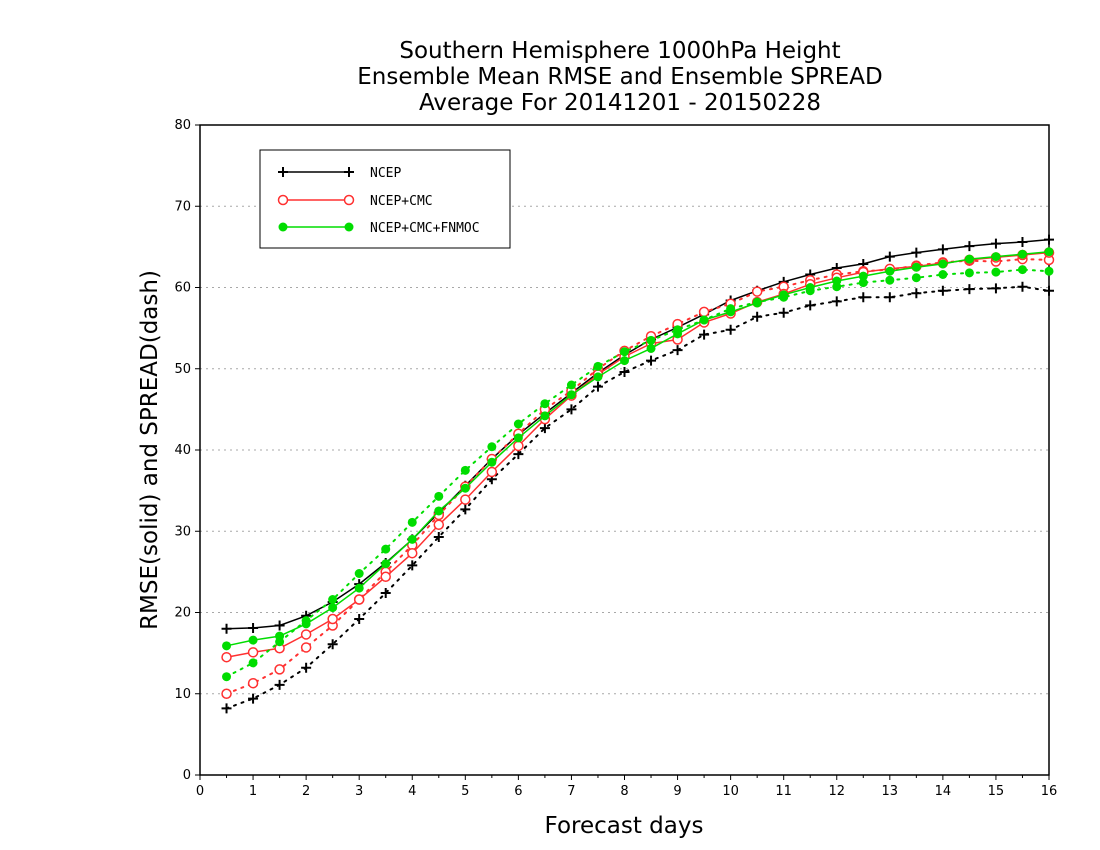 This screenshot has width=1100, height=850. Describe the element at coordinates (571, 791) in the screenshot. I see `x-tick-label: 7` at that location.